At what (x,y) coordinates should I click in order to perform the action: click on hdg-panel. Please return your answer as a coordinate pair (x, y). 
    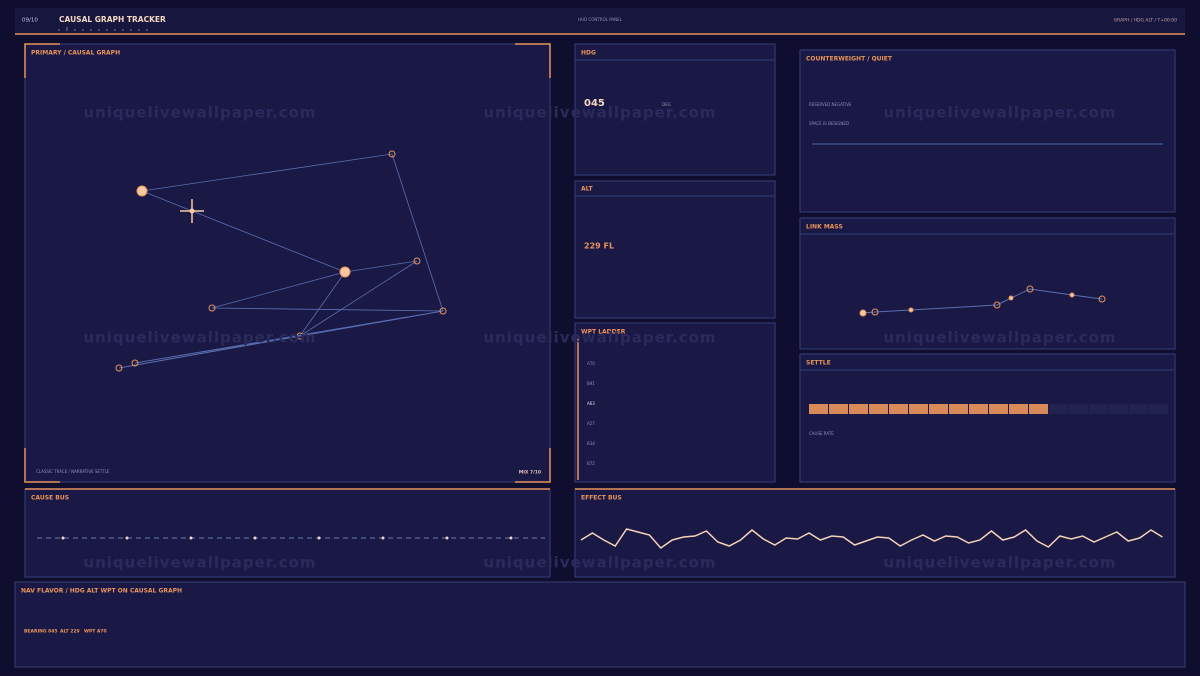
    Looking at the image, I should click on (675, 109).